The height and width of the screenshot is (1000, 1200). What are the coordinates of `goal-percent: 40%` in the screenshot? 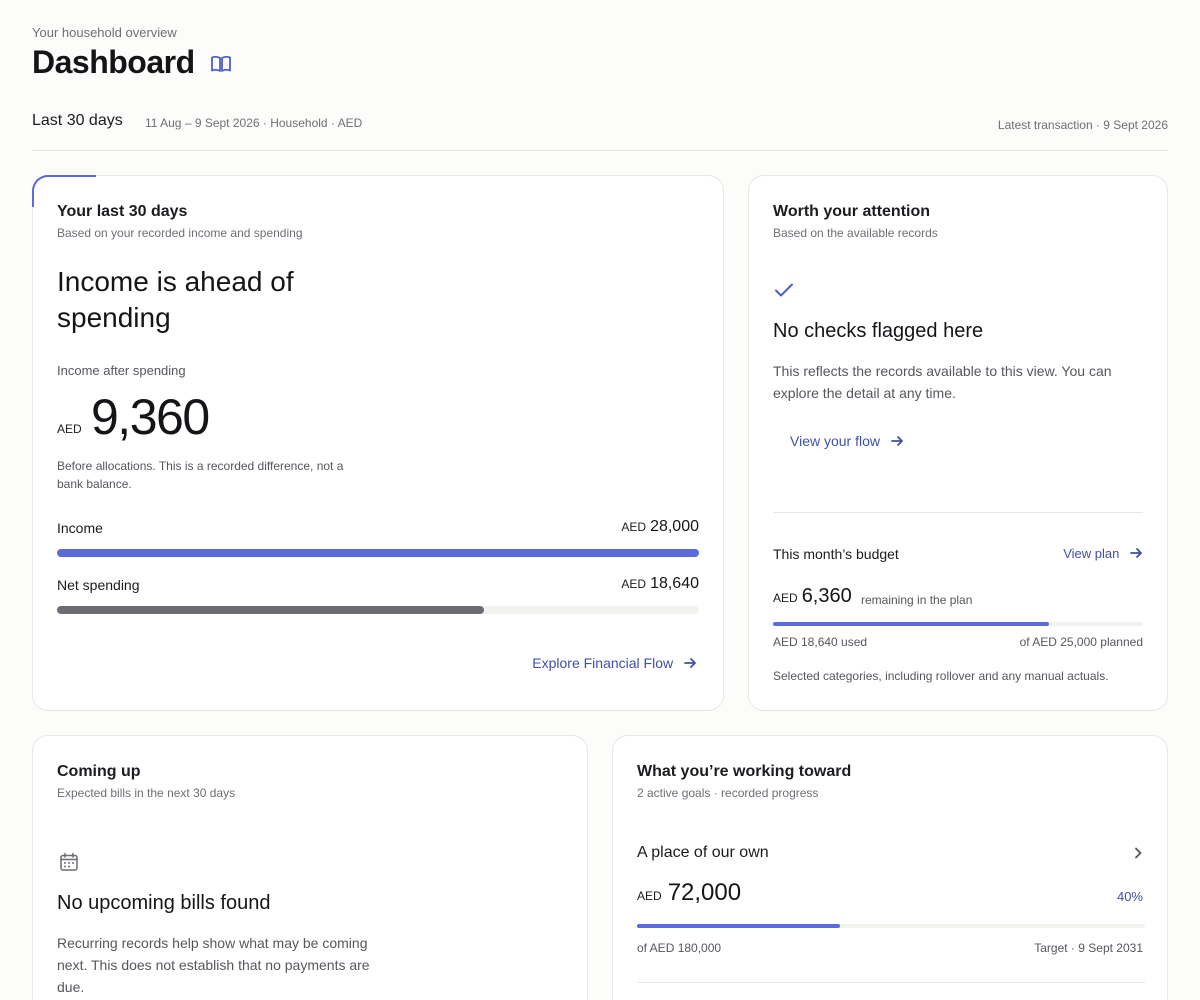 It's located at (1129, 896).